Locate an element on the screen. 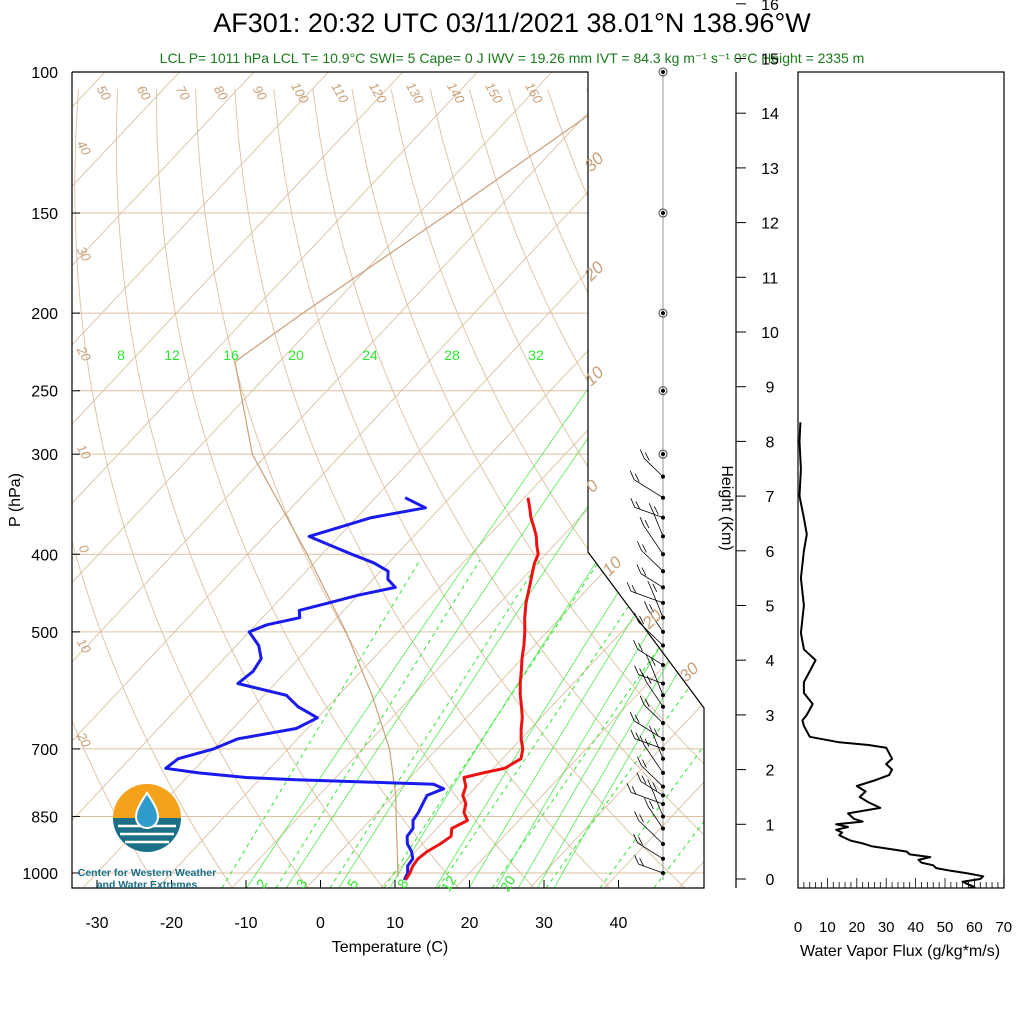 Image resolution: width=1024 pixels, height=1024 pixels. mixing-ratio-line is located at coordinates (599, 624).